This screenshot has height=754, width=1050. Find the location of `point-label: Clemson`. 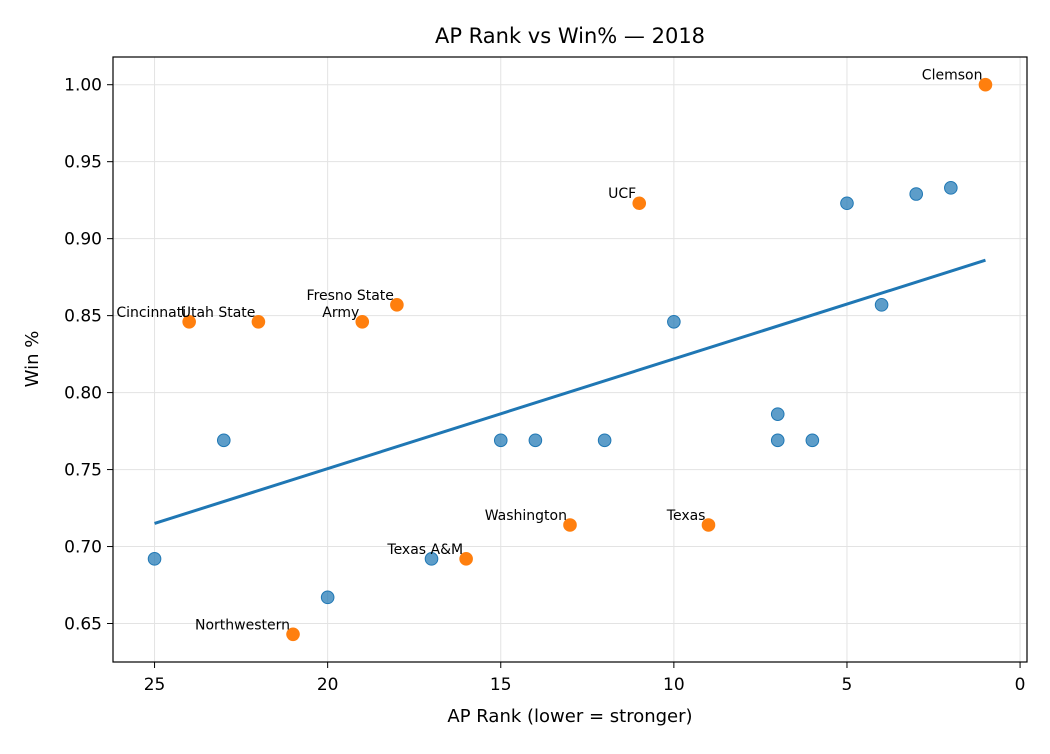

point-label: Clemson is located at coordinates (952, 76).